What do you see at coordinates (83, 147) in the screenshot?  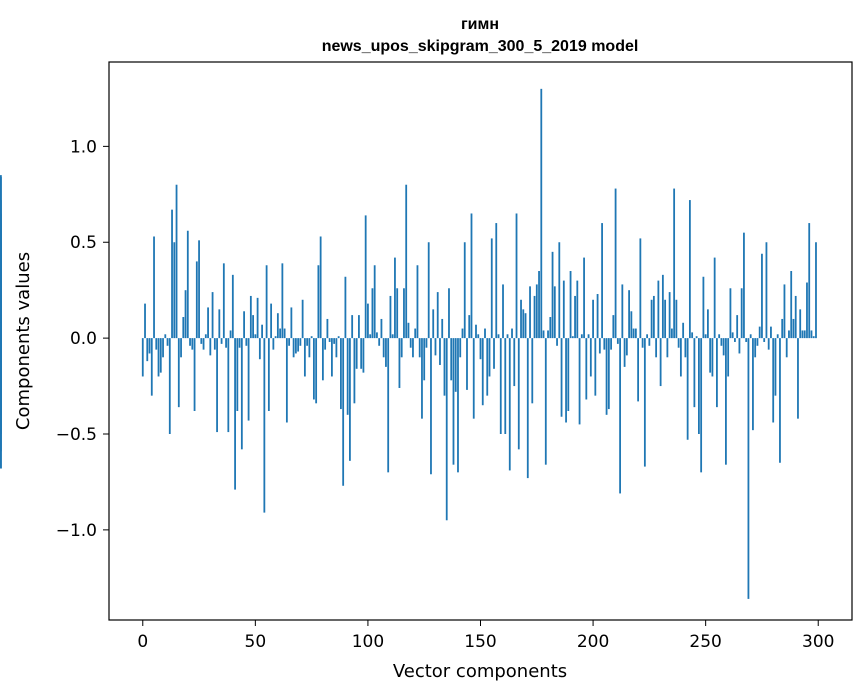 I see `y-tick-label: 1.0` at bounding box center [83, 147].